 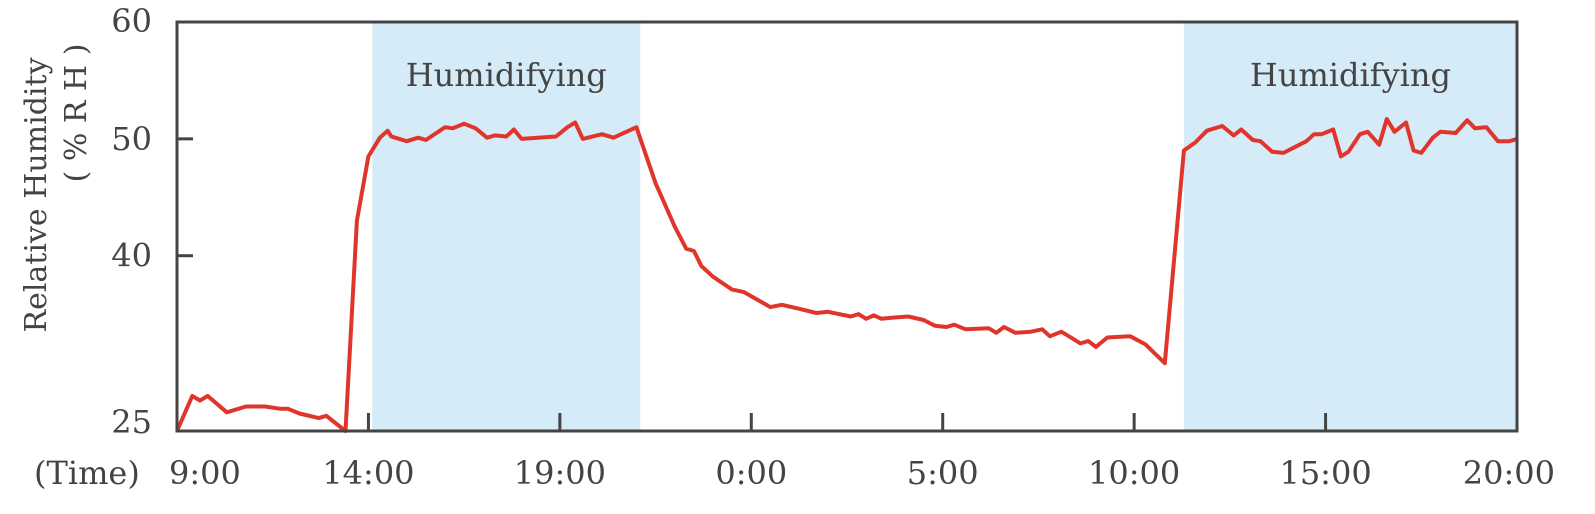 What do you see at coordinates (560, 473) in the screenshot?
I see `x-tick-label: 19:00` at bounding box center [560, 473].